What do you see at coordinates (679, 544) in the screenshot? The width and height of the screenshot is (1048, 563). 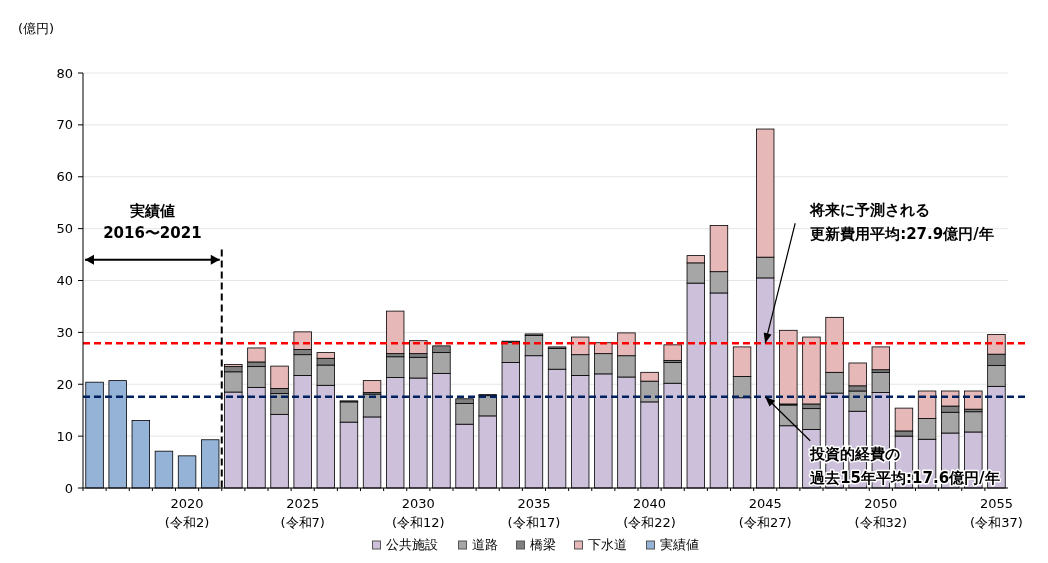 I see `legend-label: 実績値` at bounding box center [679, 544].